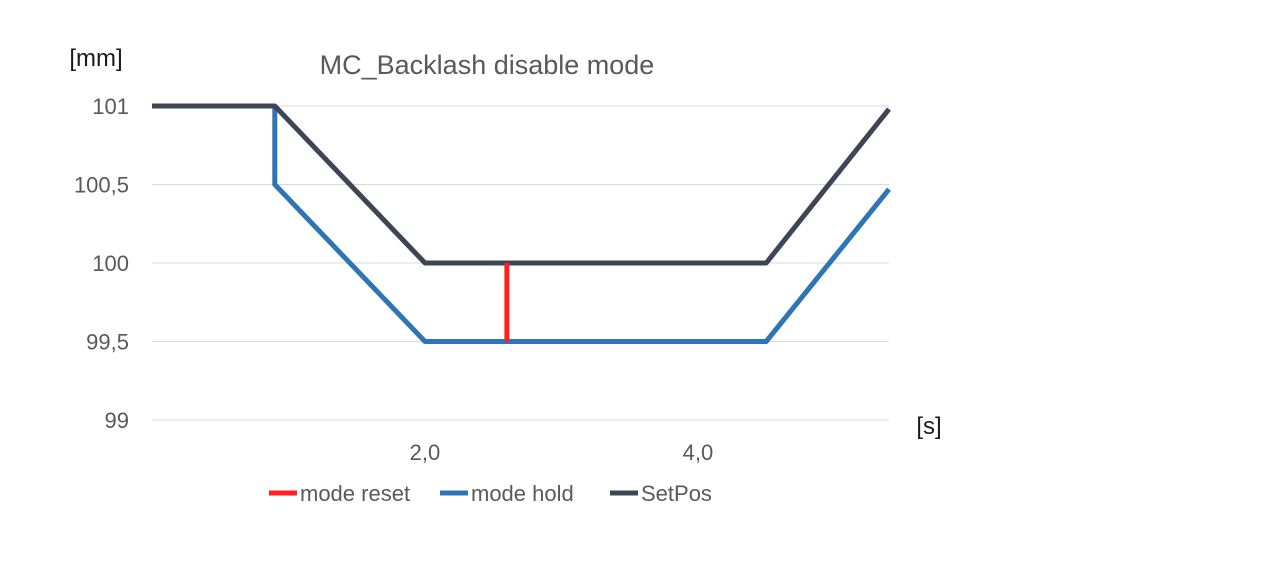  I want to click on x-tick-labels: 2,0 4,0, so click(562, 452).